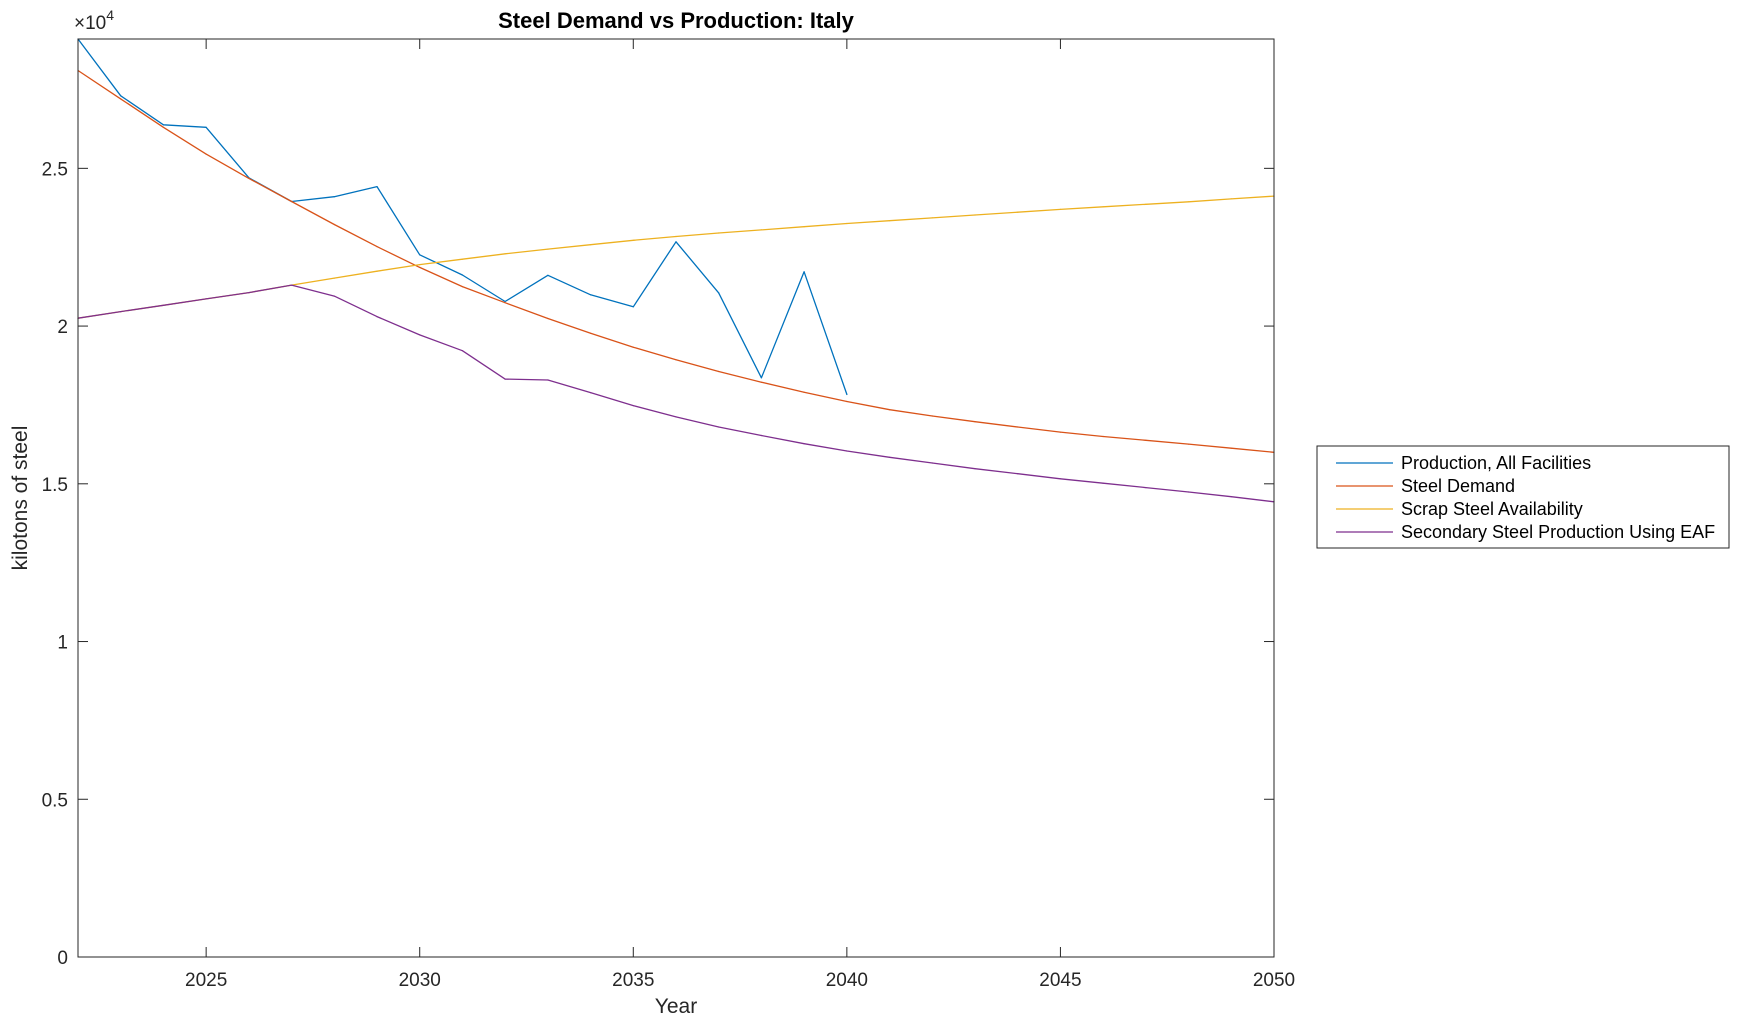  Describe the element at coordinates (676, 1006) in the screenshot. I see `x-axis-label: Year` at that location.